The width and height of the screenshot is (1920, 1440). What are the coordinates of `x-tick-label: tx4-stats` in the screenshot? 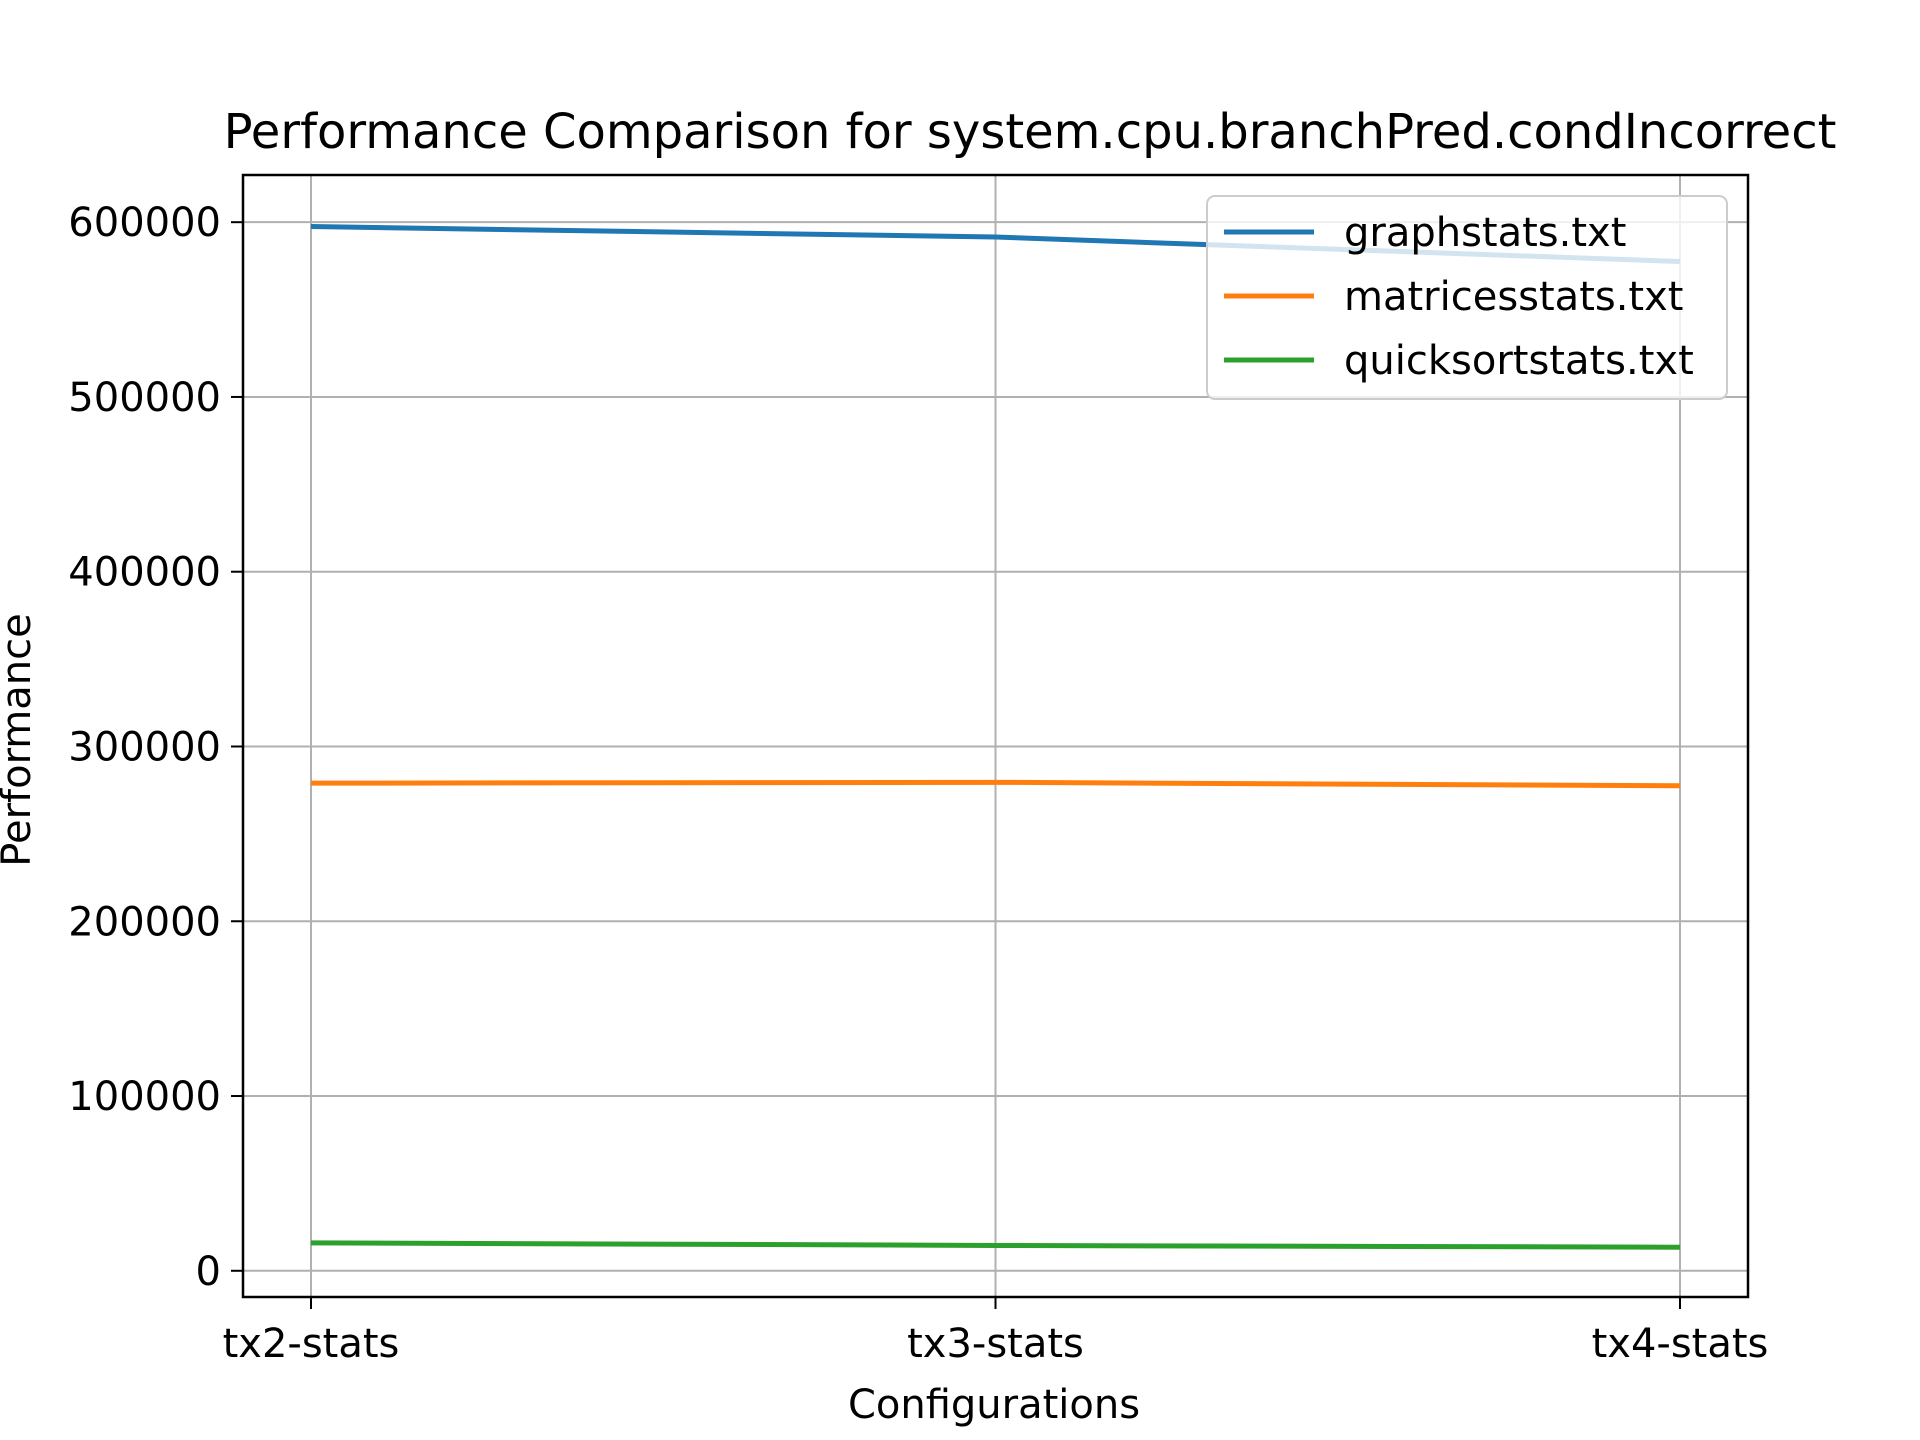 It's located at (1680, 1344).